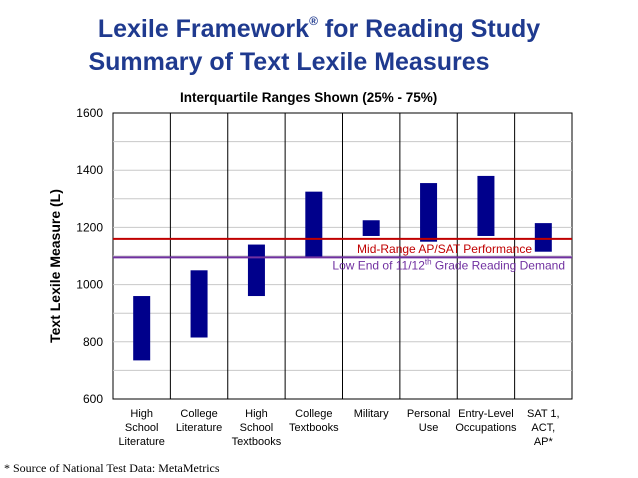 The image size is (638, 478). I want to click on registered-mark: ®, so click(313, 21).